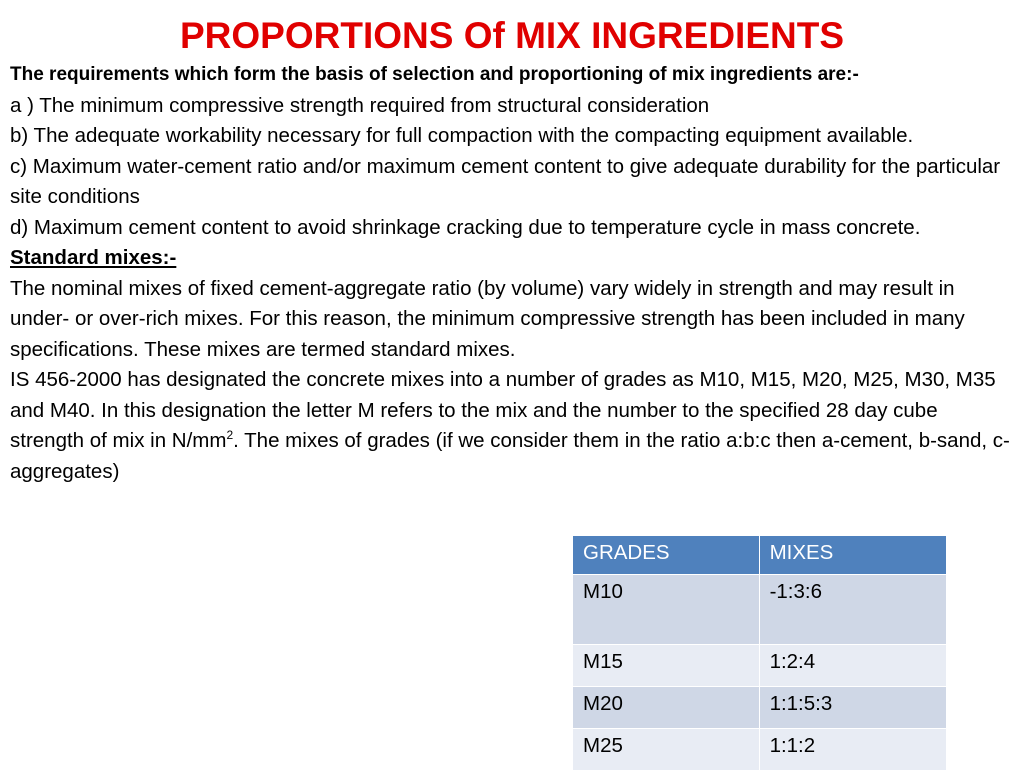 This screenshot has height=771, width=1024. Describe the element at coordinates (853, 749) in the screenshot. I see `cell-mix: 1:1:2` at that location.